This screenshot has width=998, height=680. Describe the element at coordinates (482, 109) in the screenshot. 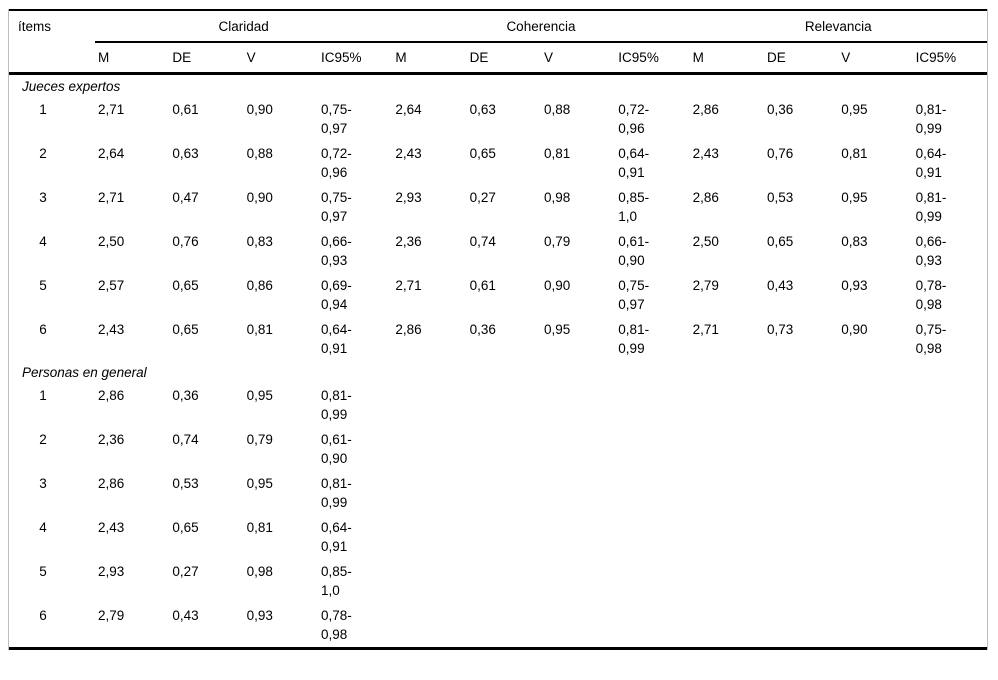

I see `cell-coherencia-de: 0,63` at that location.